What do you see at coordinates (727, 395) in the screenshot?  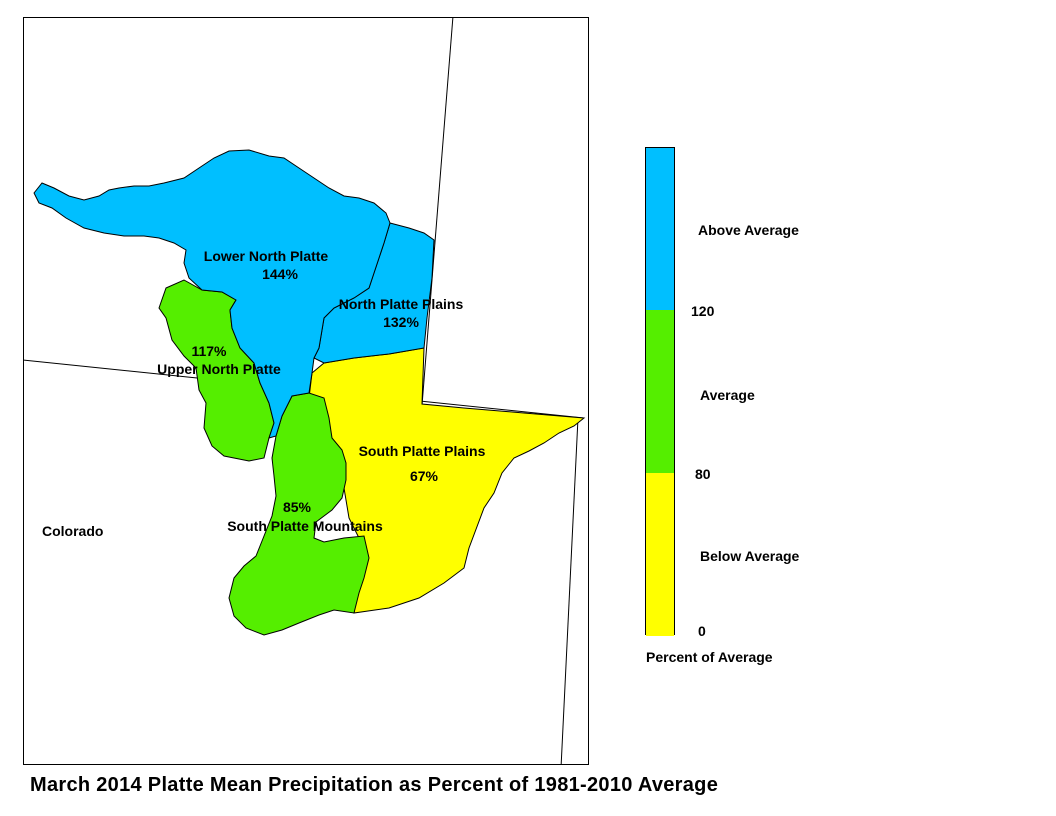 I see `legend-label-average: Average` at bounding box center [727, 395].